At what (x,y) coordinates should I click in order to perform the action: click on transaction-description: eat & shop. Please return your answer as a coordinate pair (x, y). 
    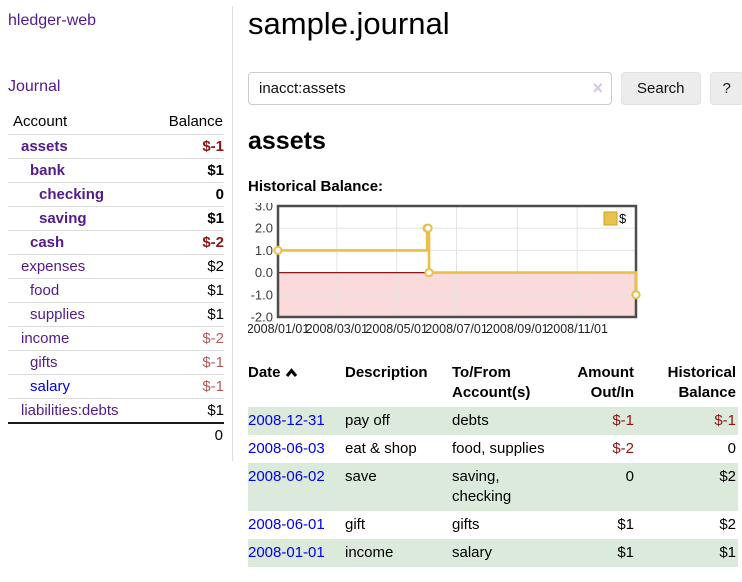
    Looking at the image, I should click on (381, 448).